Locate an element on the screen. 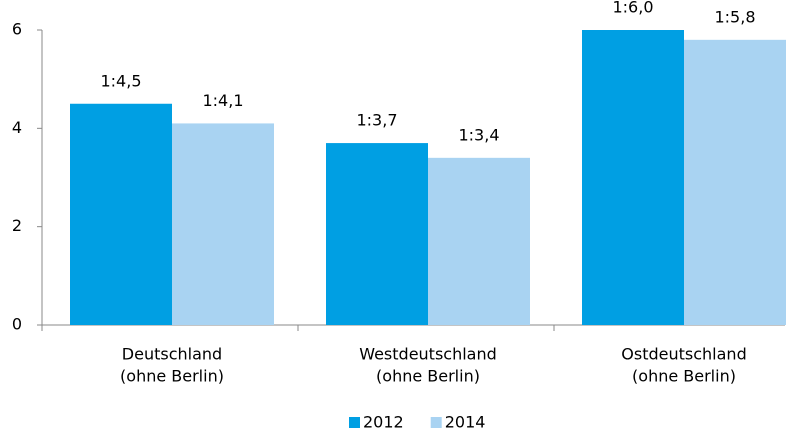 This screenshot has height=432, width=803. x-tick-label: Deutschland is located at coordinates (172, 354).